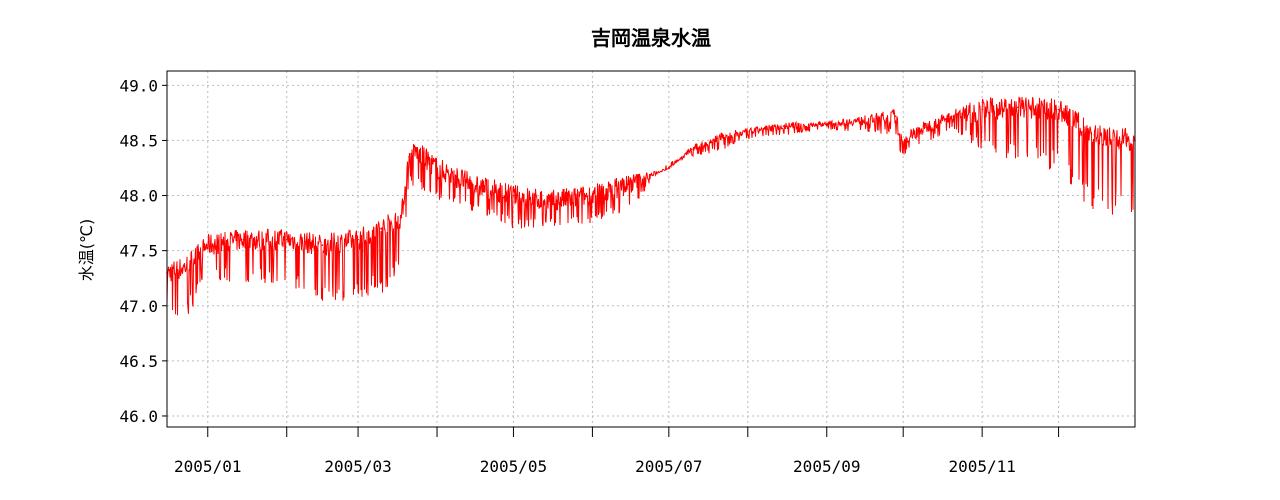 The height and width of the screenshot is (500, 1280). Describe the element at coordinates (86, 250) in the screenshot. I see `y-axis-label: 水温(℃)` at that location.